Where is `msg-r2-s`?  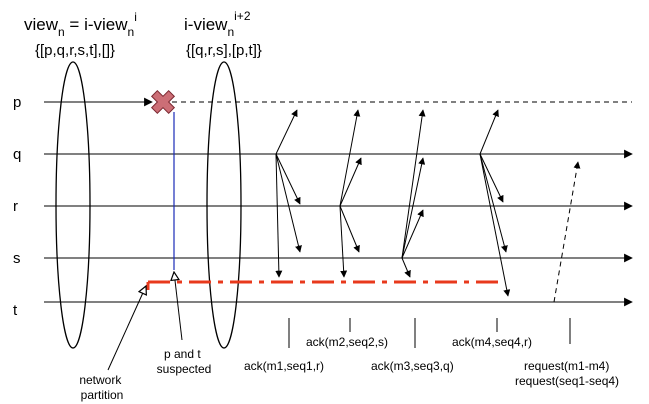
msg-r2-s is located at coordinates (349, 229).